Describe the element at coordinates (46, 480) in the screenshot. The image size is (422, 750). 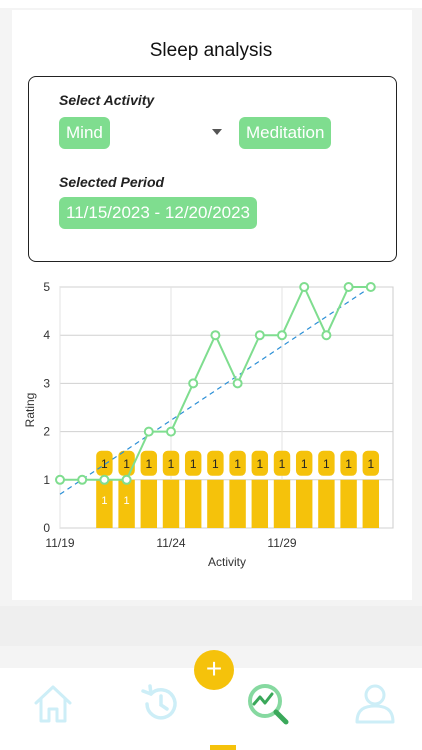
I see `y-tick-label: 1` at that location.